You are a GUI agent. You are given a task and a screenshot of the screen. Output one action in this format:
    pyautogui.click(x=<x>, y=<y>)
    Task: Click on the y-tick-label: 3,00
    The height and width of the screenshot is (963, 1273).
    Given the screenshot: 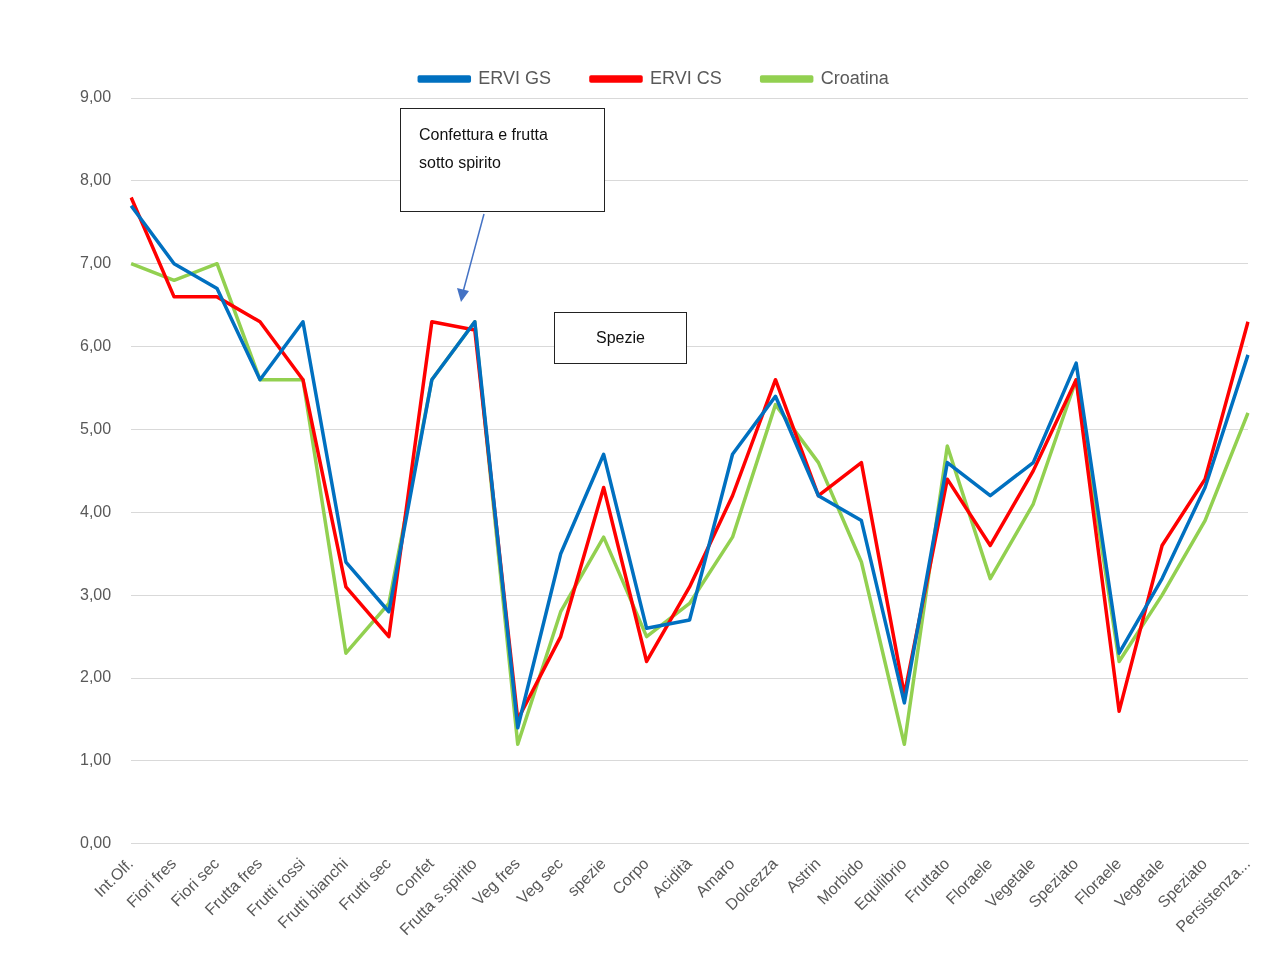 What is the action you would take?
    pyautogui.click(x=96, y=594)
    